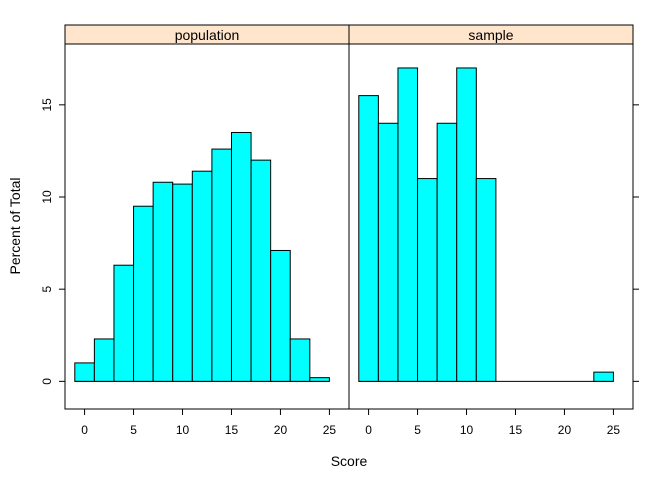 This screenshot has width=672, height=480. I want to click on y-tick-label: 10, so click(47, 197).